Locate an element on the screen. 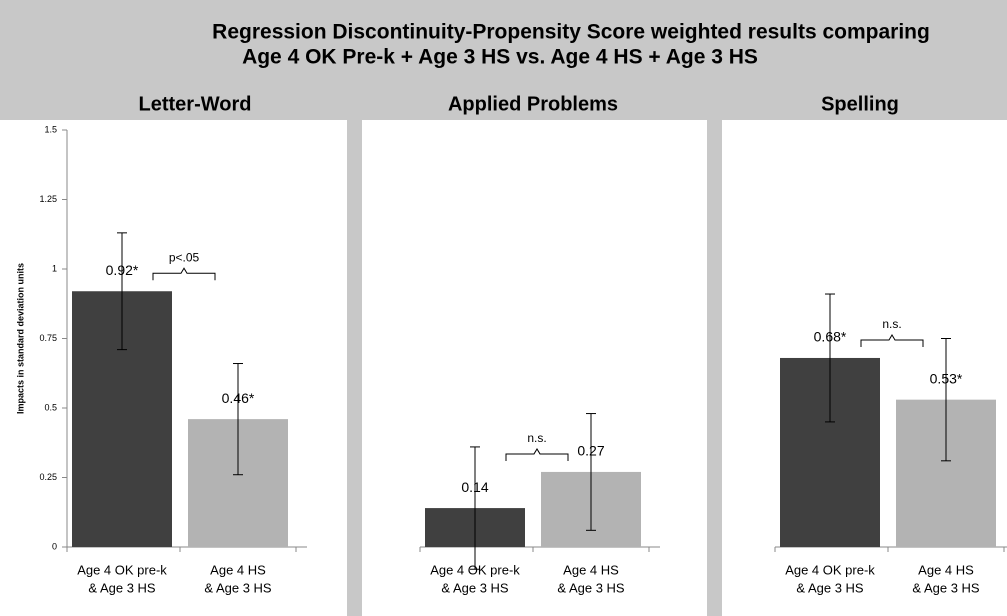 The height and width of the screenshot is (616, 1007). panel-title: Letter-Word is located at coordinates (195, 104).